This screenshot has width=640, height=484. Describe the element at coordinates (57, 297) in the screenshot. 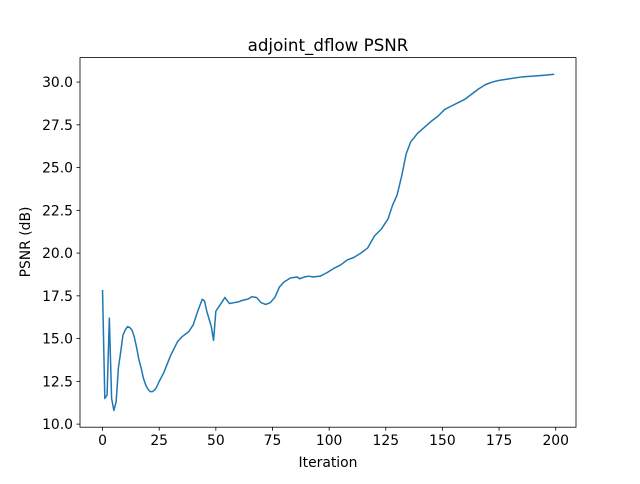

I see `y-tick-label: 17.5` at that location.